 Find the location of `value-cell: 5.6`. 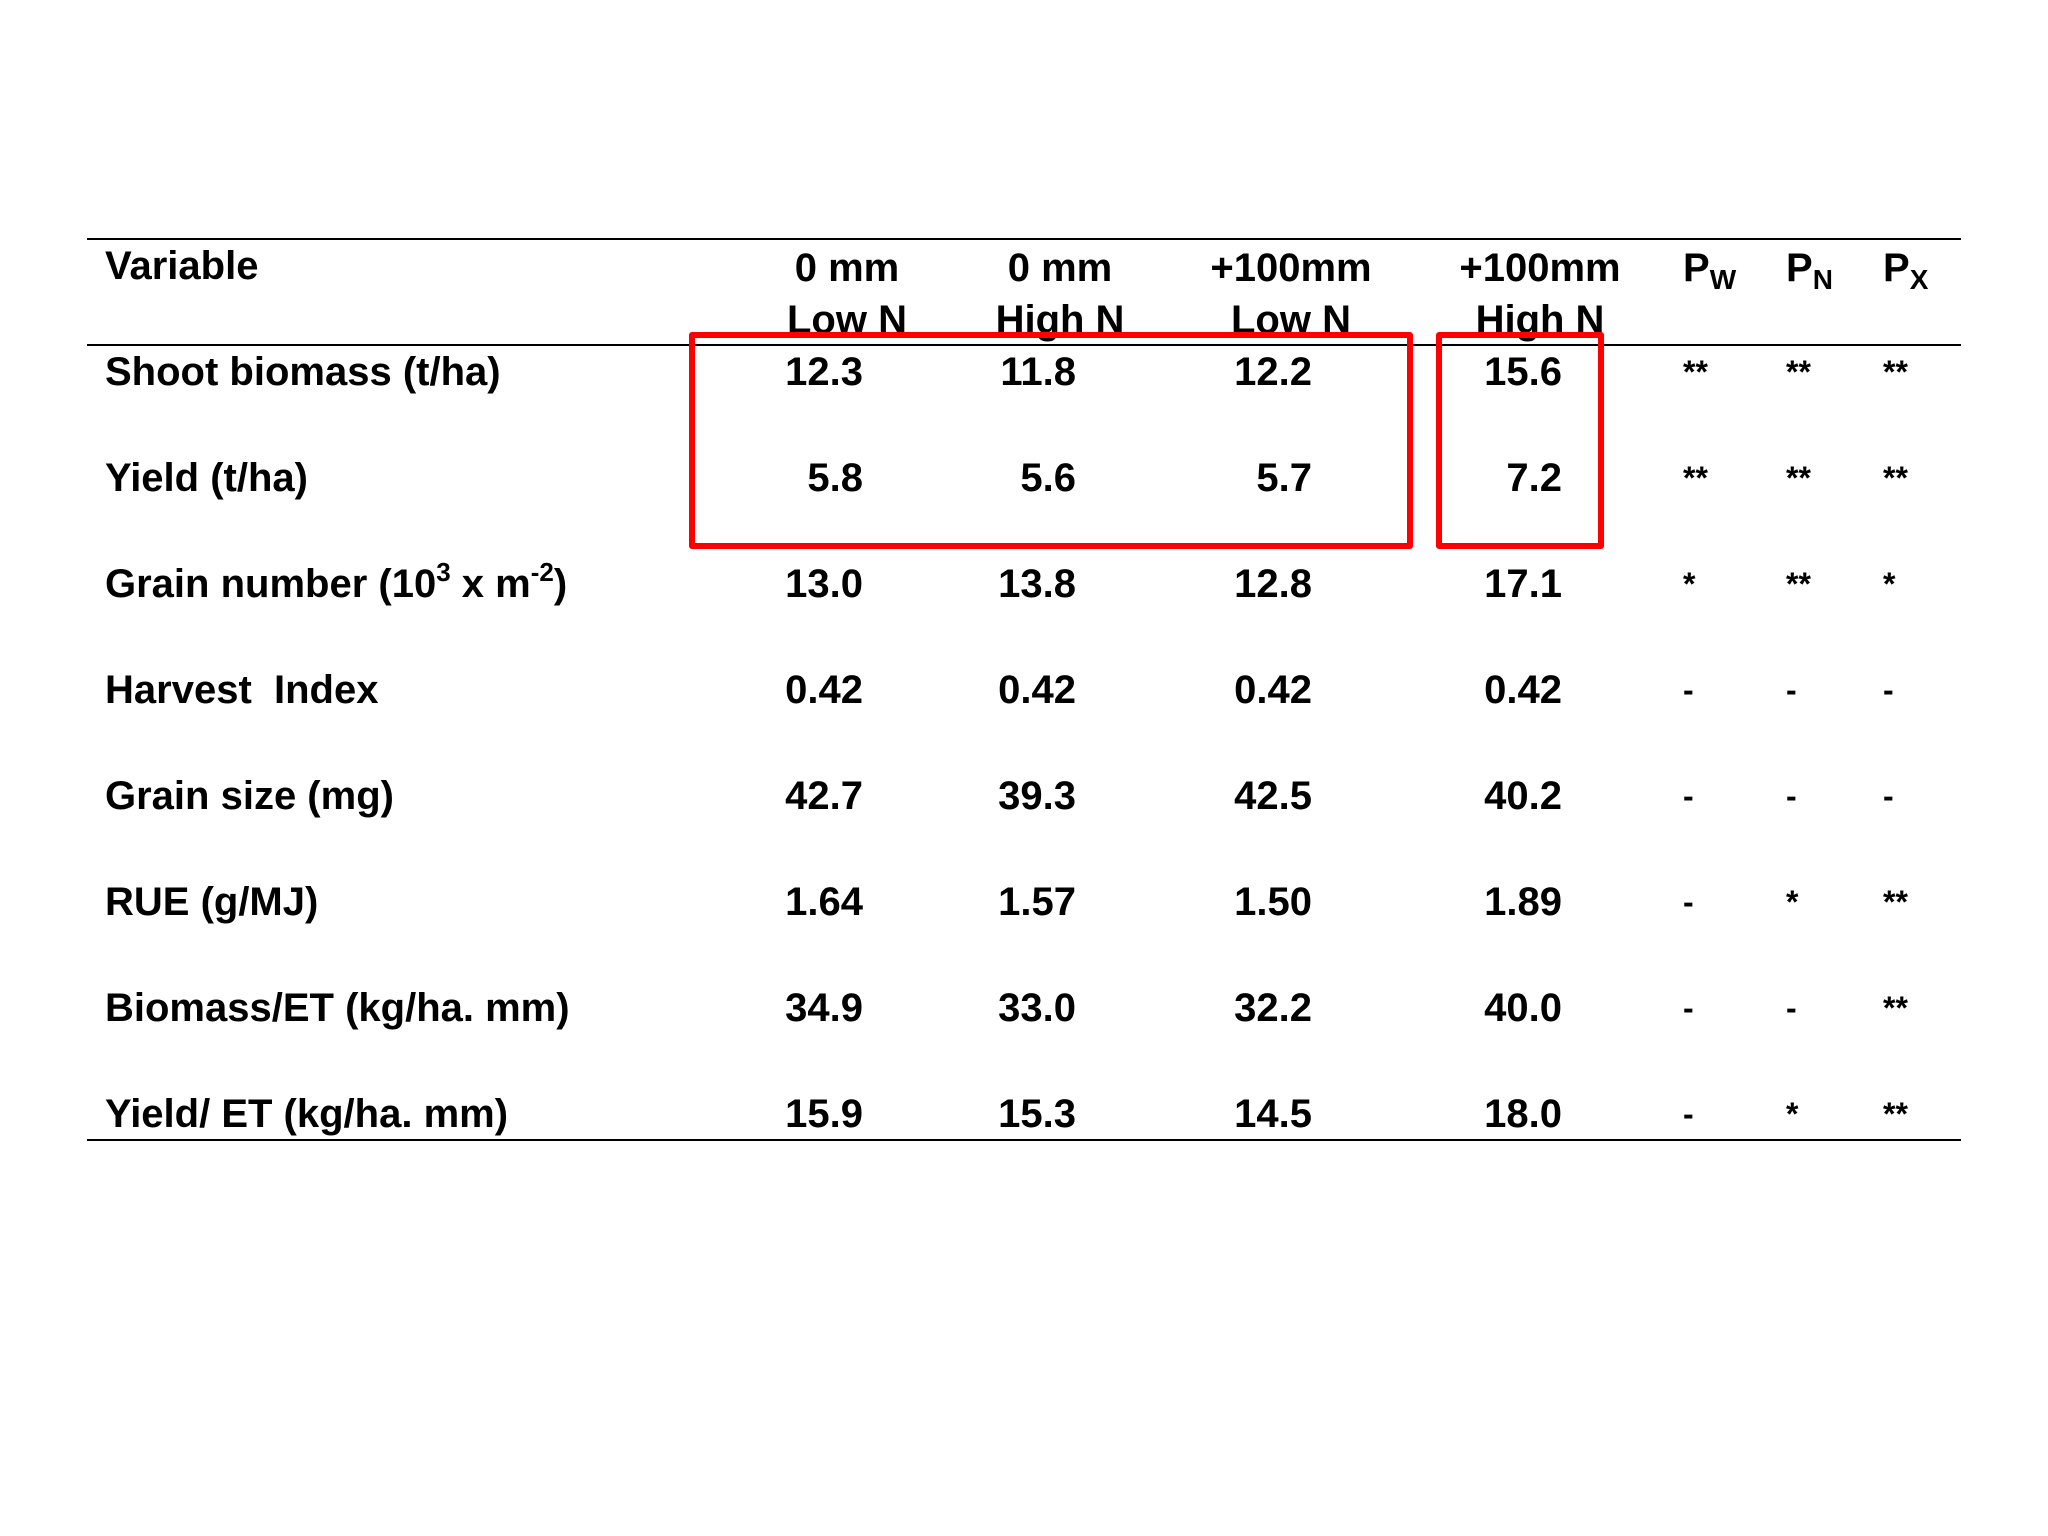

value-cell: 5.6 is located at coordinates (1048, 478).